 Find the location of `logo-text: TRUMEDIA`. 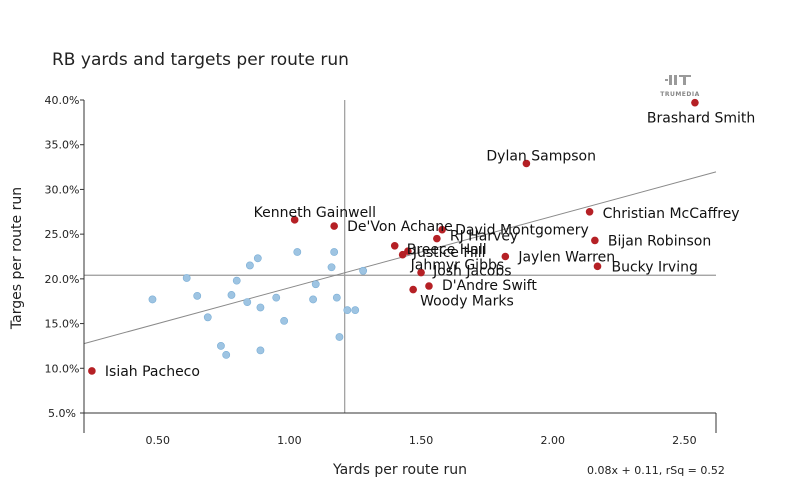

logo-text: TRUMEDIA is located at coordinates (680, 94).